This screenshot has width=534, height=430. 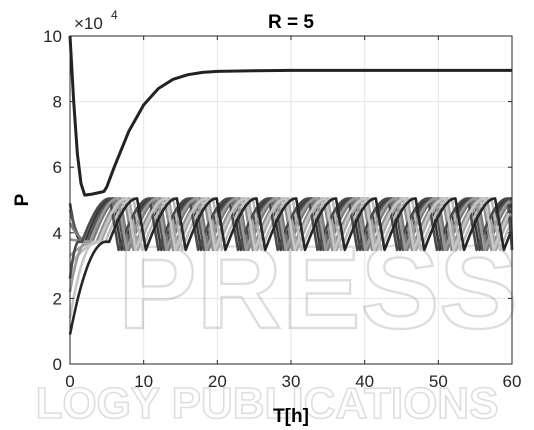 I want to click on x-axis-label: T[h], so click(x=291, y=416).